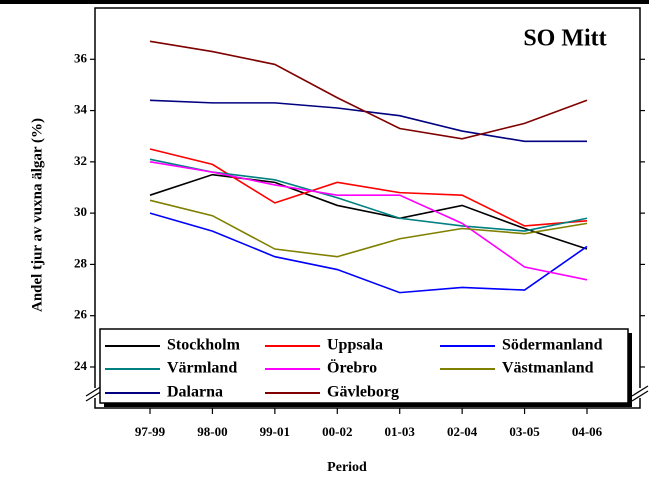 The width and height of the screenshot is (649, 482). What do you see at coordinates (202, 368) in the screenshot?
I see `legend-label: Värmland` at bounding box center [202, 368].